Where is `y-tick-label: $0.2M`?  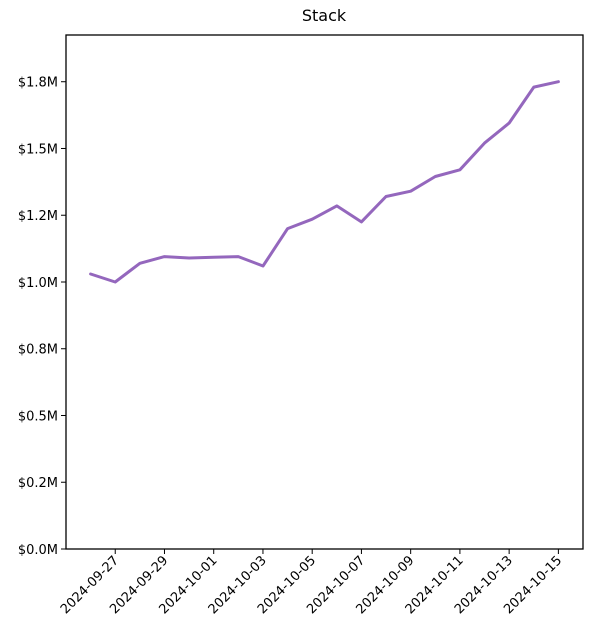 y-tick-label: $0.2M is located at coordinates (38, 483).